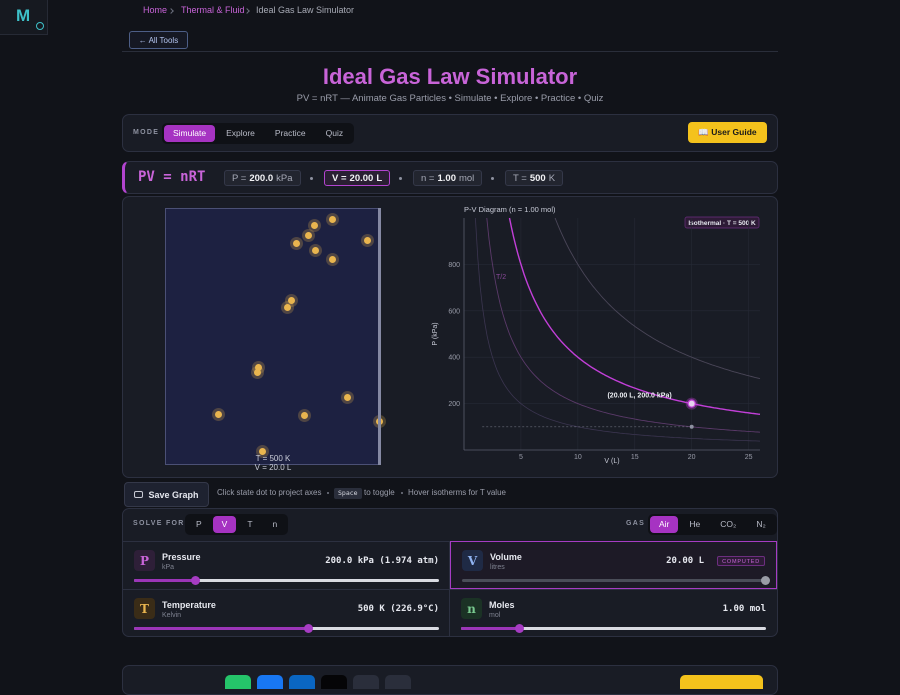 This screenshot has width=900, height=695. I want to click on cell-divider, so click(449, 588).